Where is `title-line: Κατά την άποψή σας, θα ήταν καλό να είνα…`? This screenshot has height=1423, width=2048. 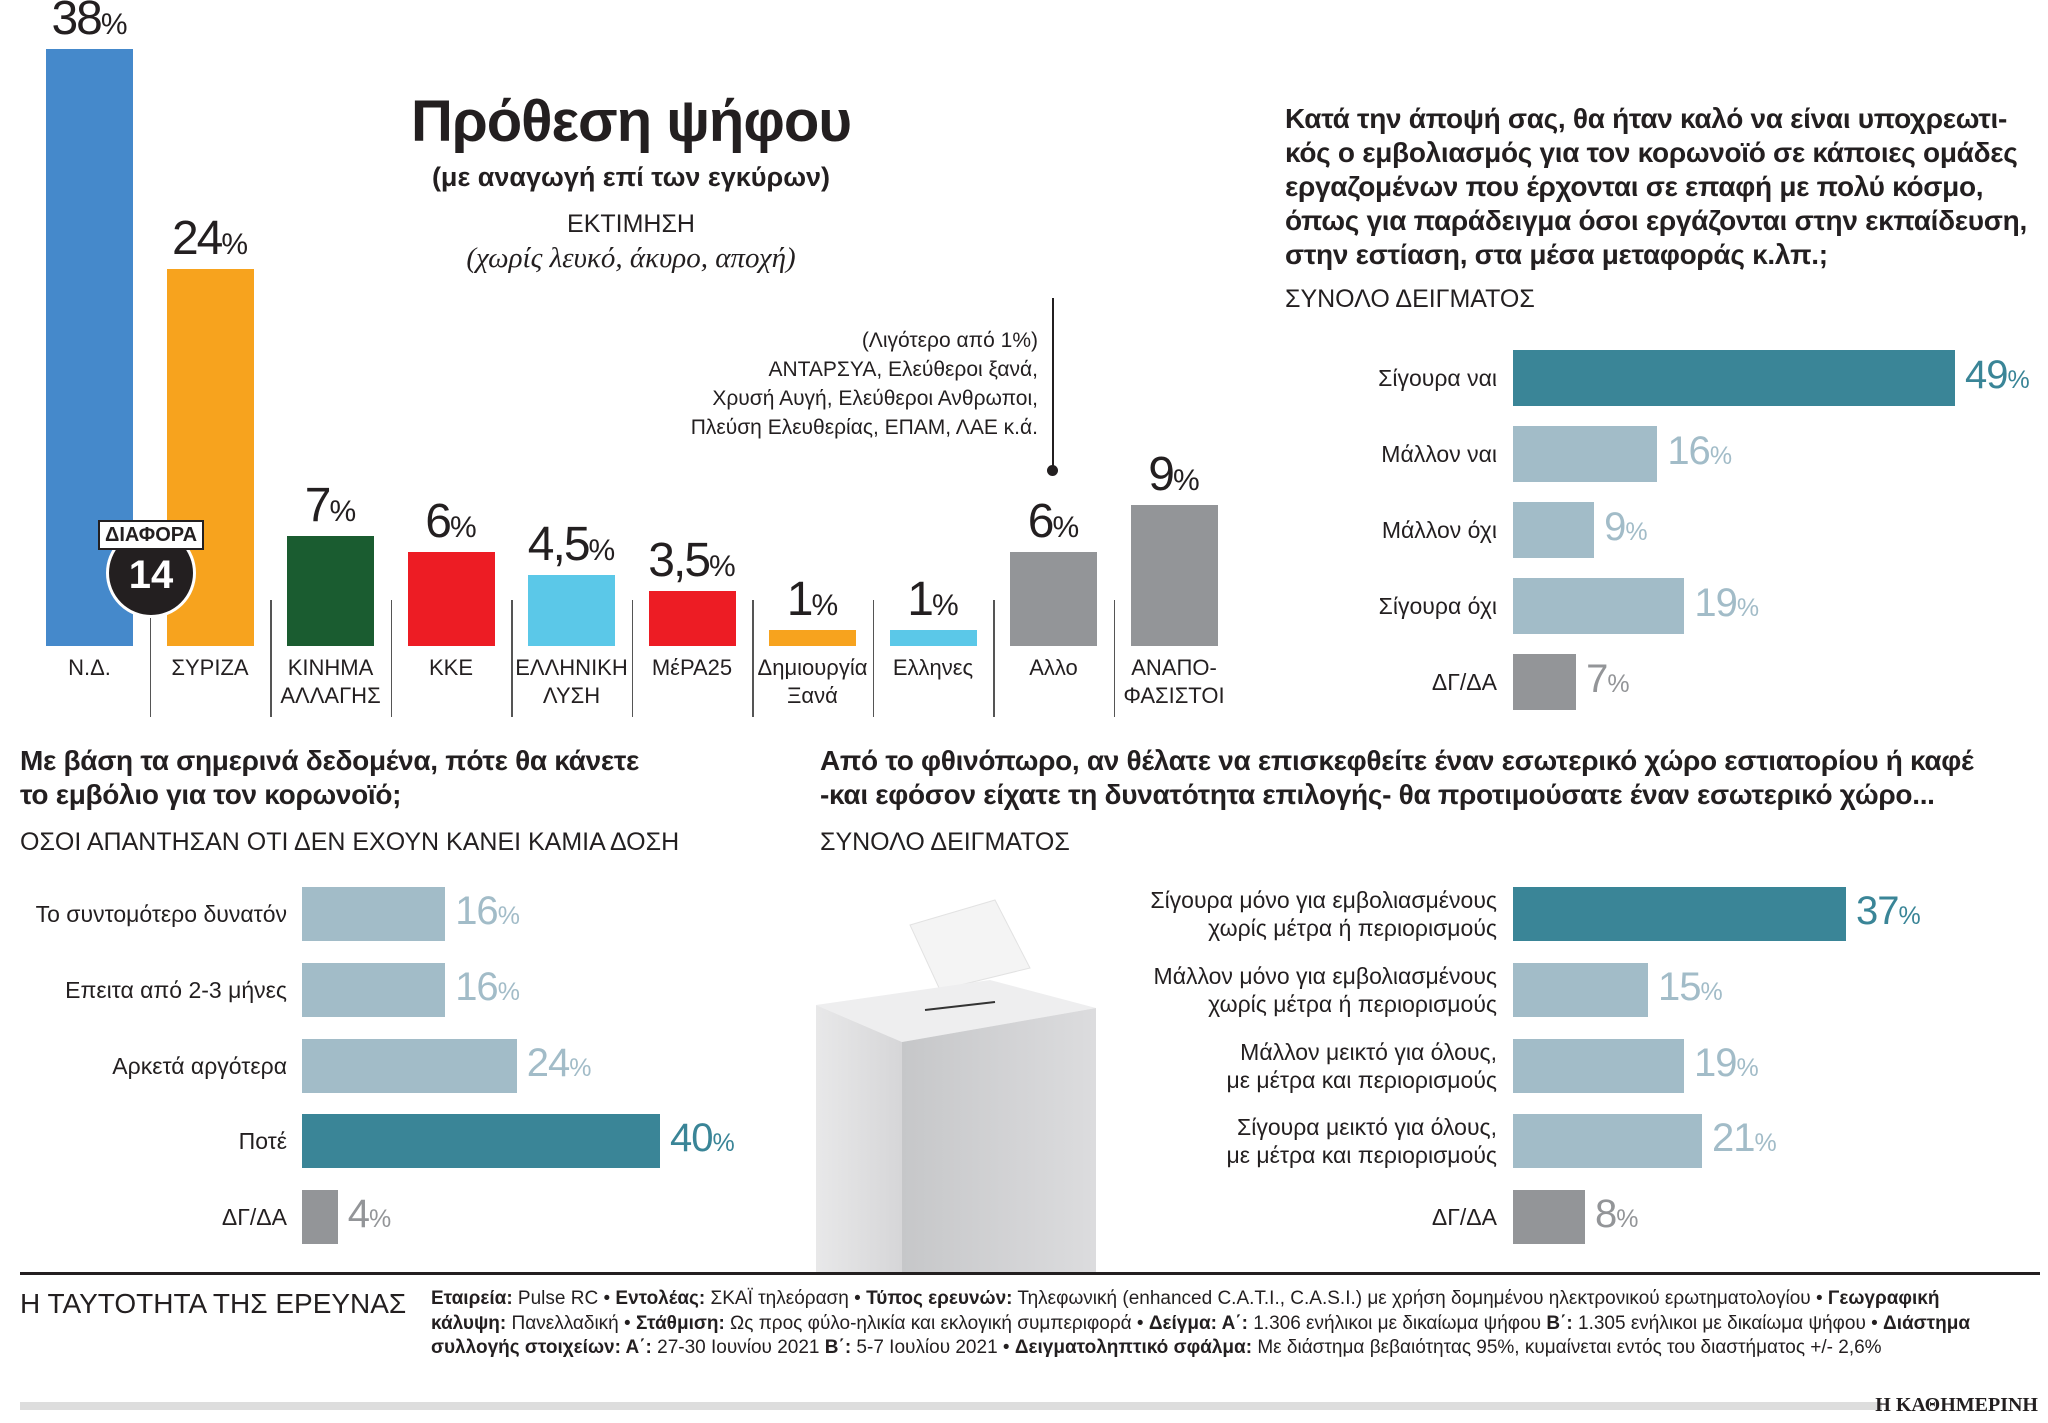
title-line: Κατά την άποψή σας, θα ήταν καλό να είνα… is located at coordinates (1646, 118).